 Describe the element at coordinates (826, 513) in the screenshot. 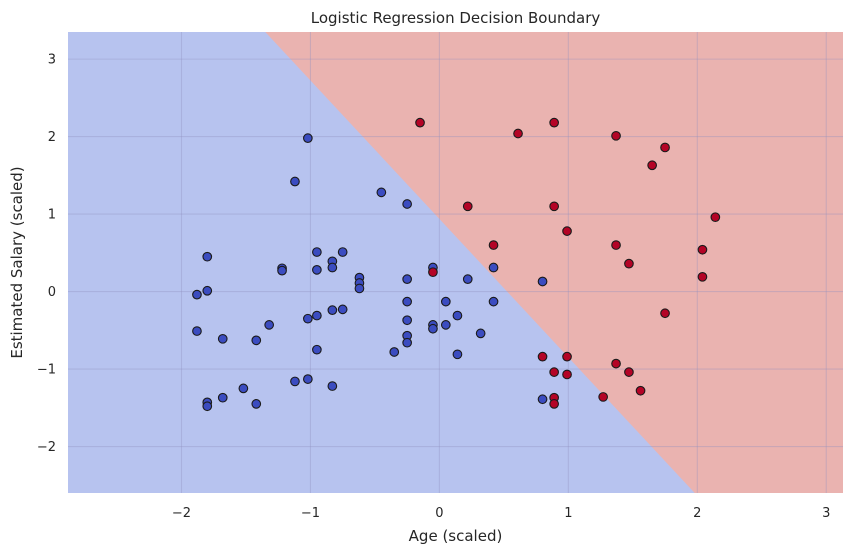

I see `x-tick-label: 3` at that location.